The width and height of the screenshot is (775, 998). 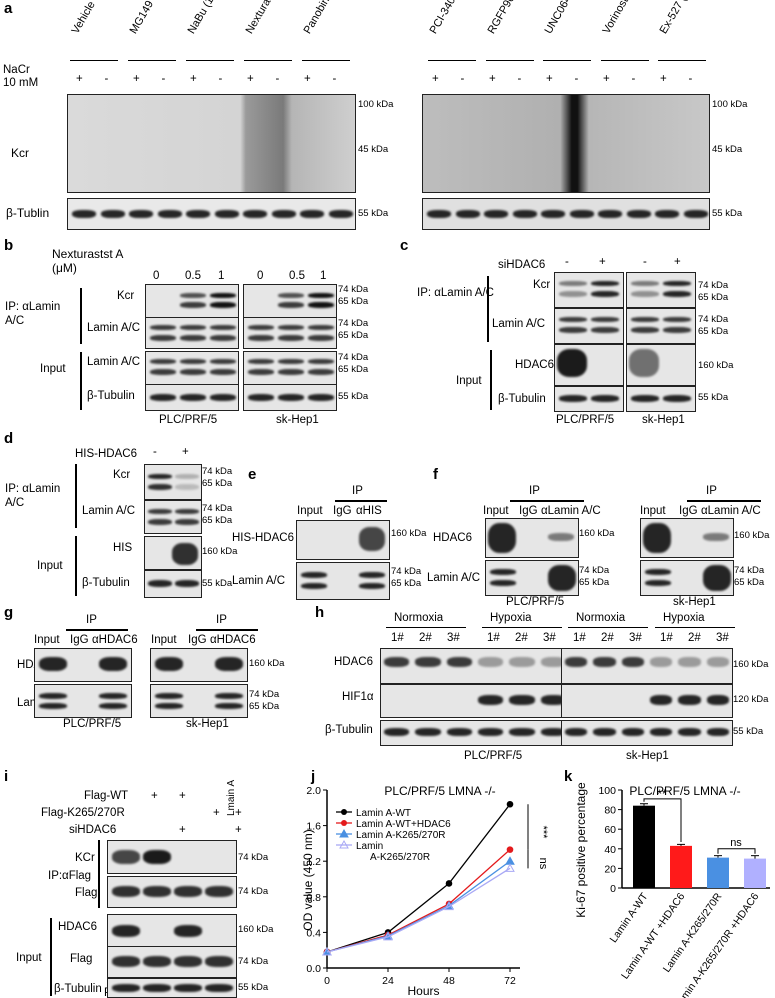 What do you see at coordinates (689, 732) in the screenshot?
I see `panel-h-skhep-b2-l4` at bounding box center [689, 732].